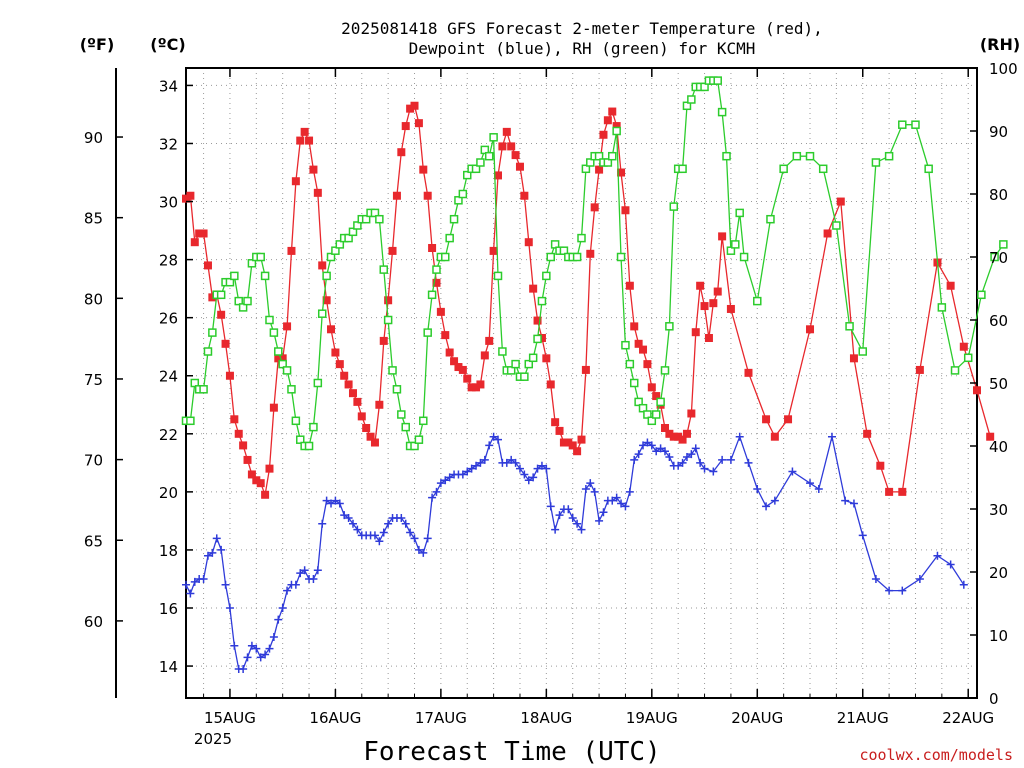 The height and width of the screenshot is (768, 1024). I want to click on fahrenheit-unit-label: (ºF), so click(97, 44).